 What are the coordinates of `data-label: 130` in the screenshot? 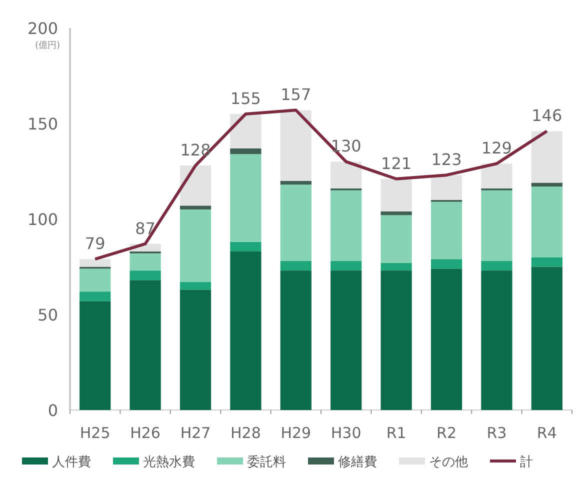 It's located at (346, 146).